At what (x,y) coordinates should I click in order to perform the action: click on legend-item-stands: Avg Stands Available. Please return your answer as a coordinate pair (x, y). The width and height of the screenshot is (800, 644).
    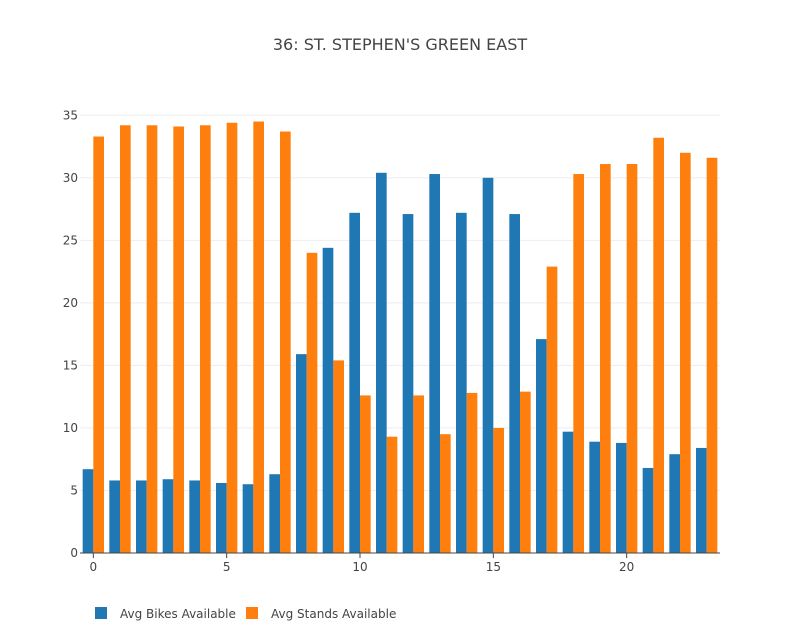
    Looking at the image, I should click on (321, 614).